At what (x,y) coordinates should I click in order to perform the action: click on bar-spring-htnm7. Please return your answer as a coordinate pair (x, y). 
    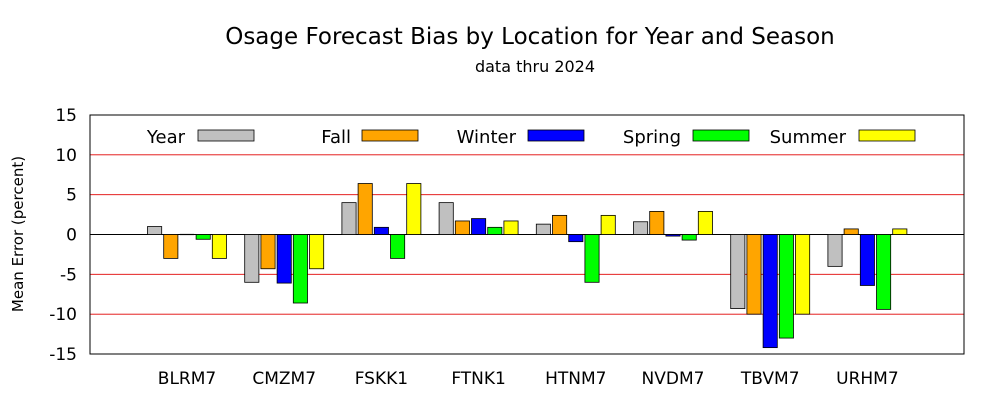
    Looking at the image, I should click on (592, 258).